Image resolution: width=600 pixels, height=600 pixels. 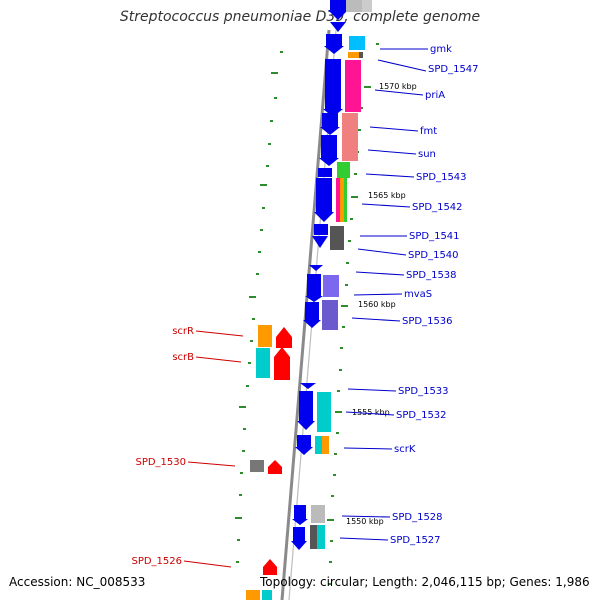 I want to click on gene-label-spd-1532: SPD_1532, so click(x=421, y=415).